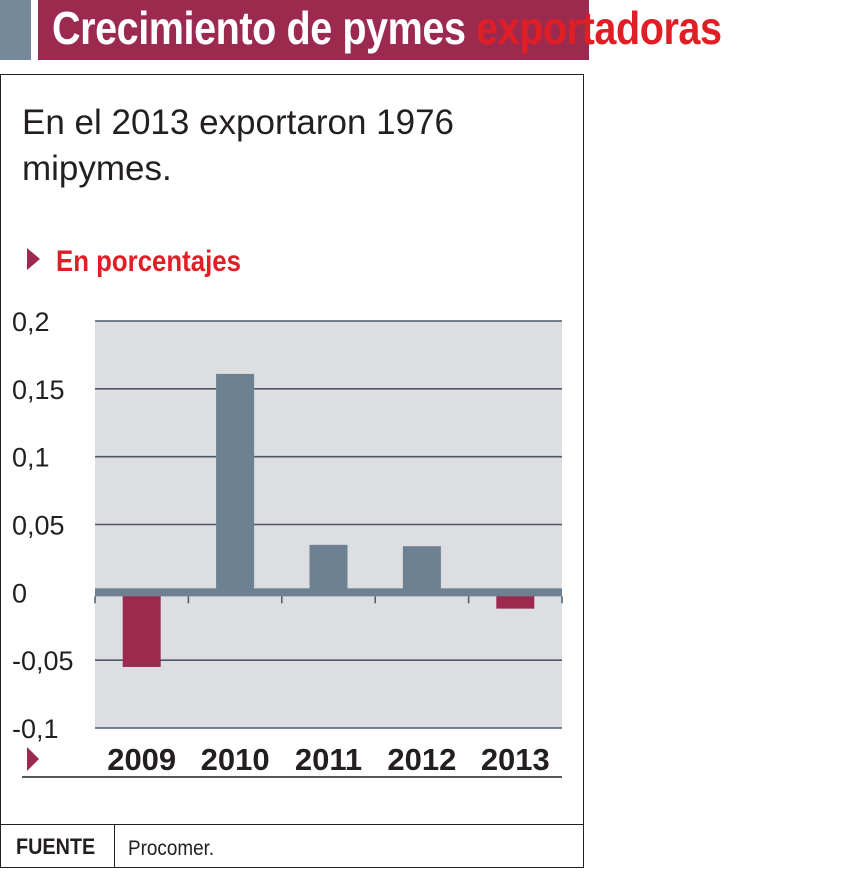 The height and width of the screenshot is (871, 844). What do you see at coordinates (148, 261) in the screenshot?
I see `unit-label: En porcentajes` at bounding box center [148, 261].